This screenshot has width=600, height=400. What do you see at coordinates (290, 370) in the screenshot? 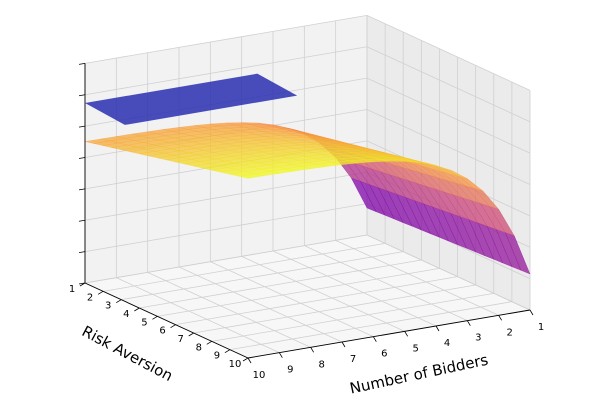
I see `y-tick-label: 9` at bounding box center [290, 370].